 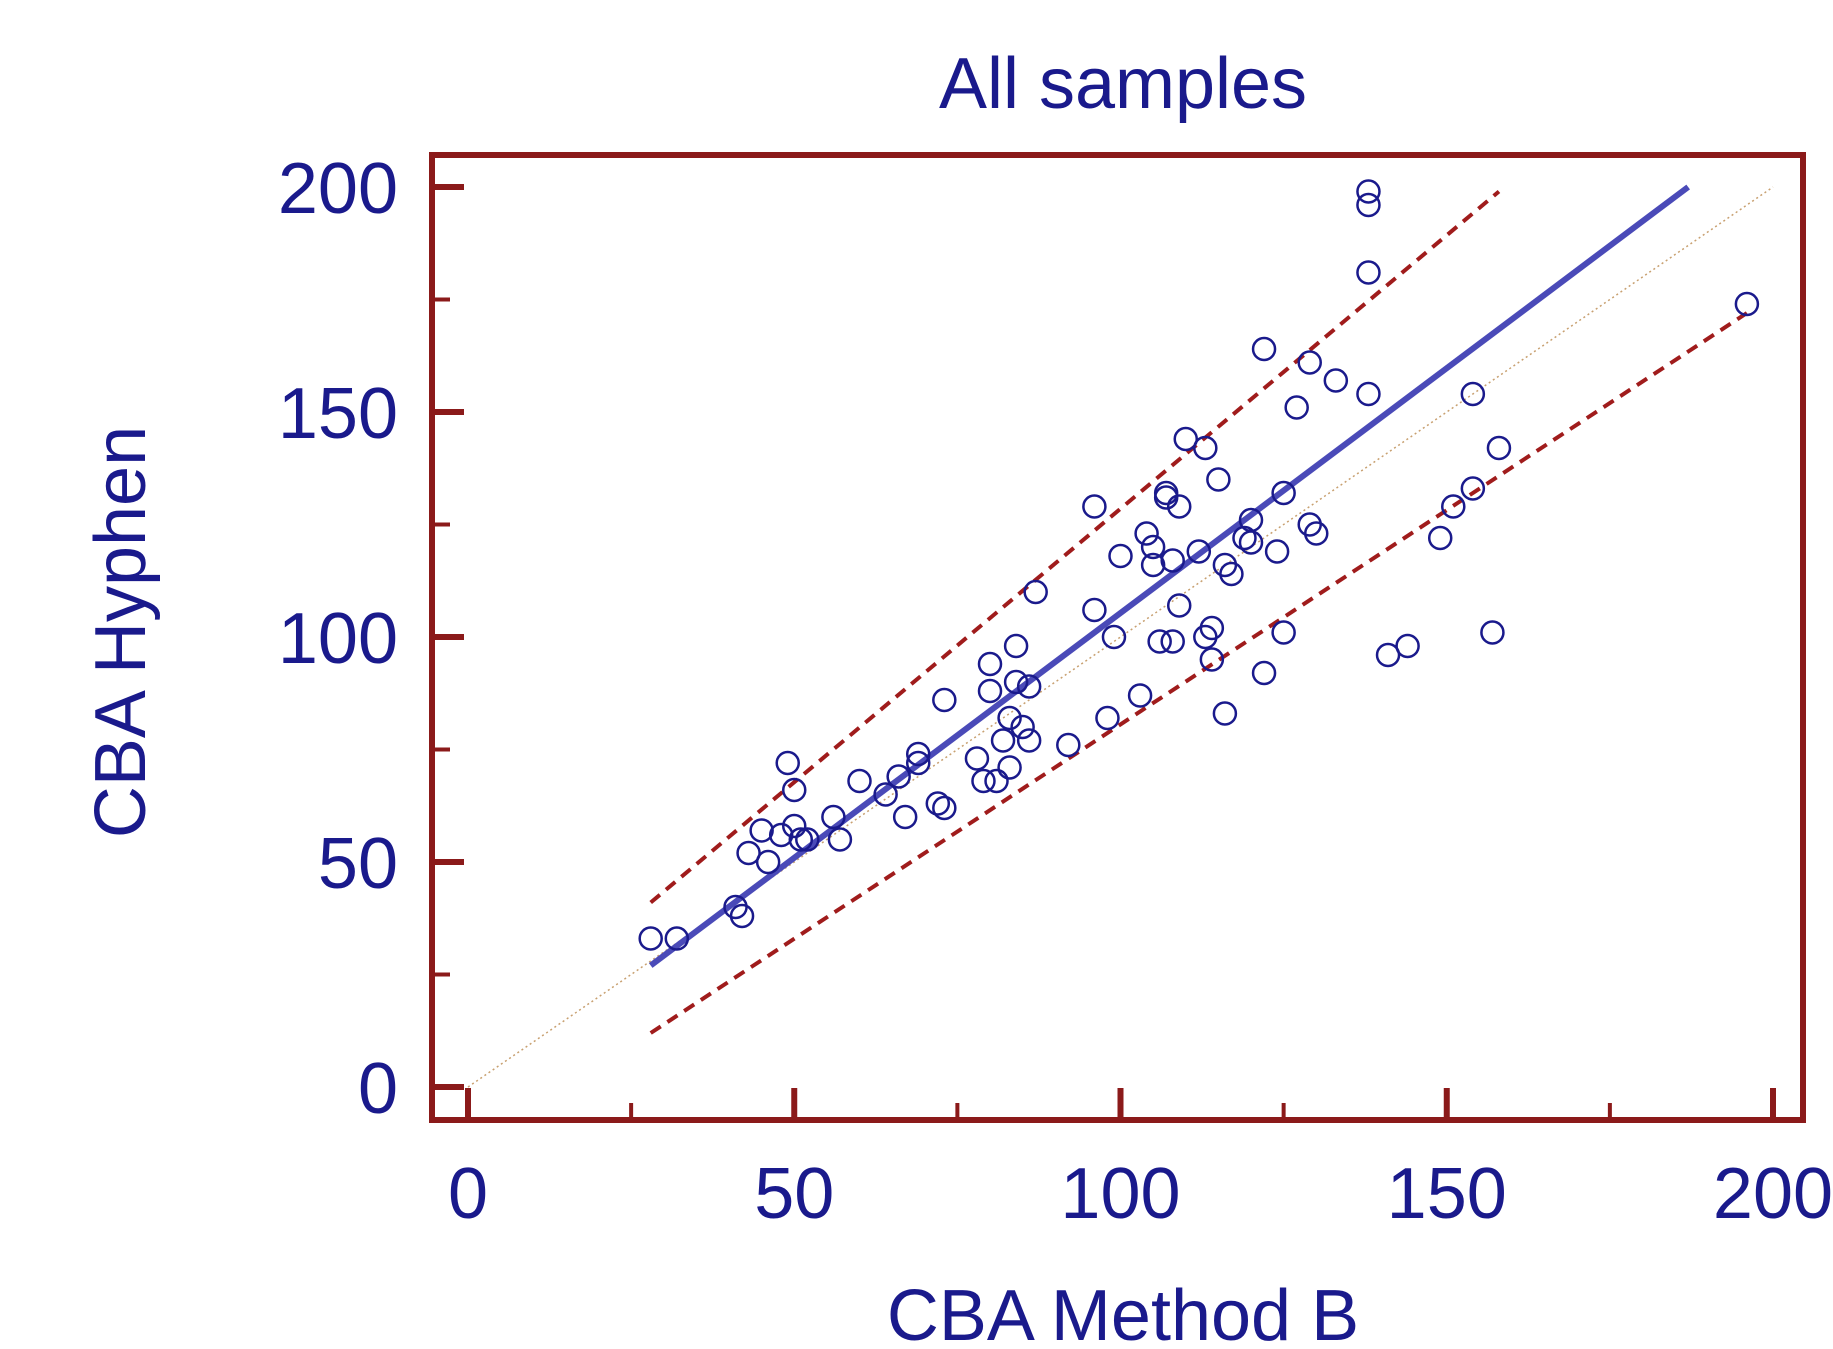 What do you see at coordinates (1123, 1312) in the screenshot?
I see `x-axis-label: CBA Method B` at bounding box center [1123, 1312].